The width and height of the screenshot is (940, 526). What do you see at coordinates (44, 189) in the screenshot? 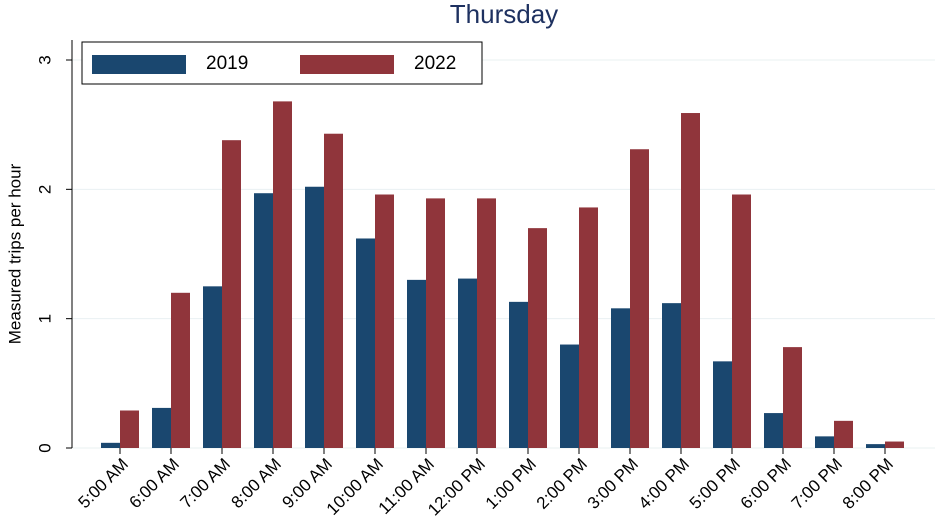
I see `y-tick-label: 2` at bounding box center [44, 189].